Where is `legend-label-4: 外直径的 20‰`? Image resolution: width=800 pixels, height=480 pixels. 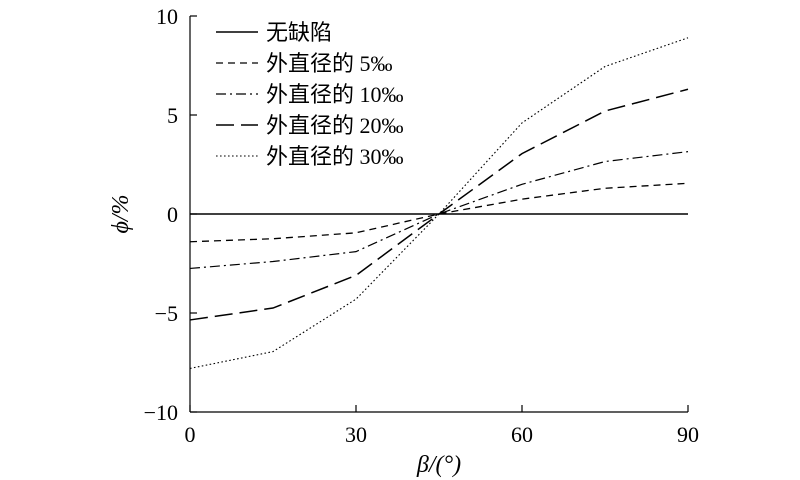 legend-label-4: 外直径的 20‰ is located at coordinates (335, 125).